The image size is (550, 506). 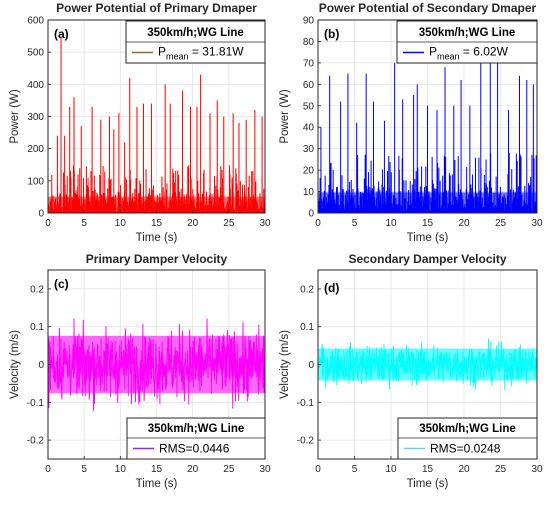 What do you see at coordinates (157, 259) in the screenshot?
I see `chart-title: Primary Damper Velocity` at bounding box center [157, 259].